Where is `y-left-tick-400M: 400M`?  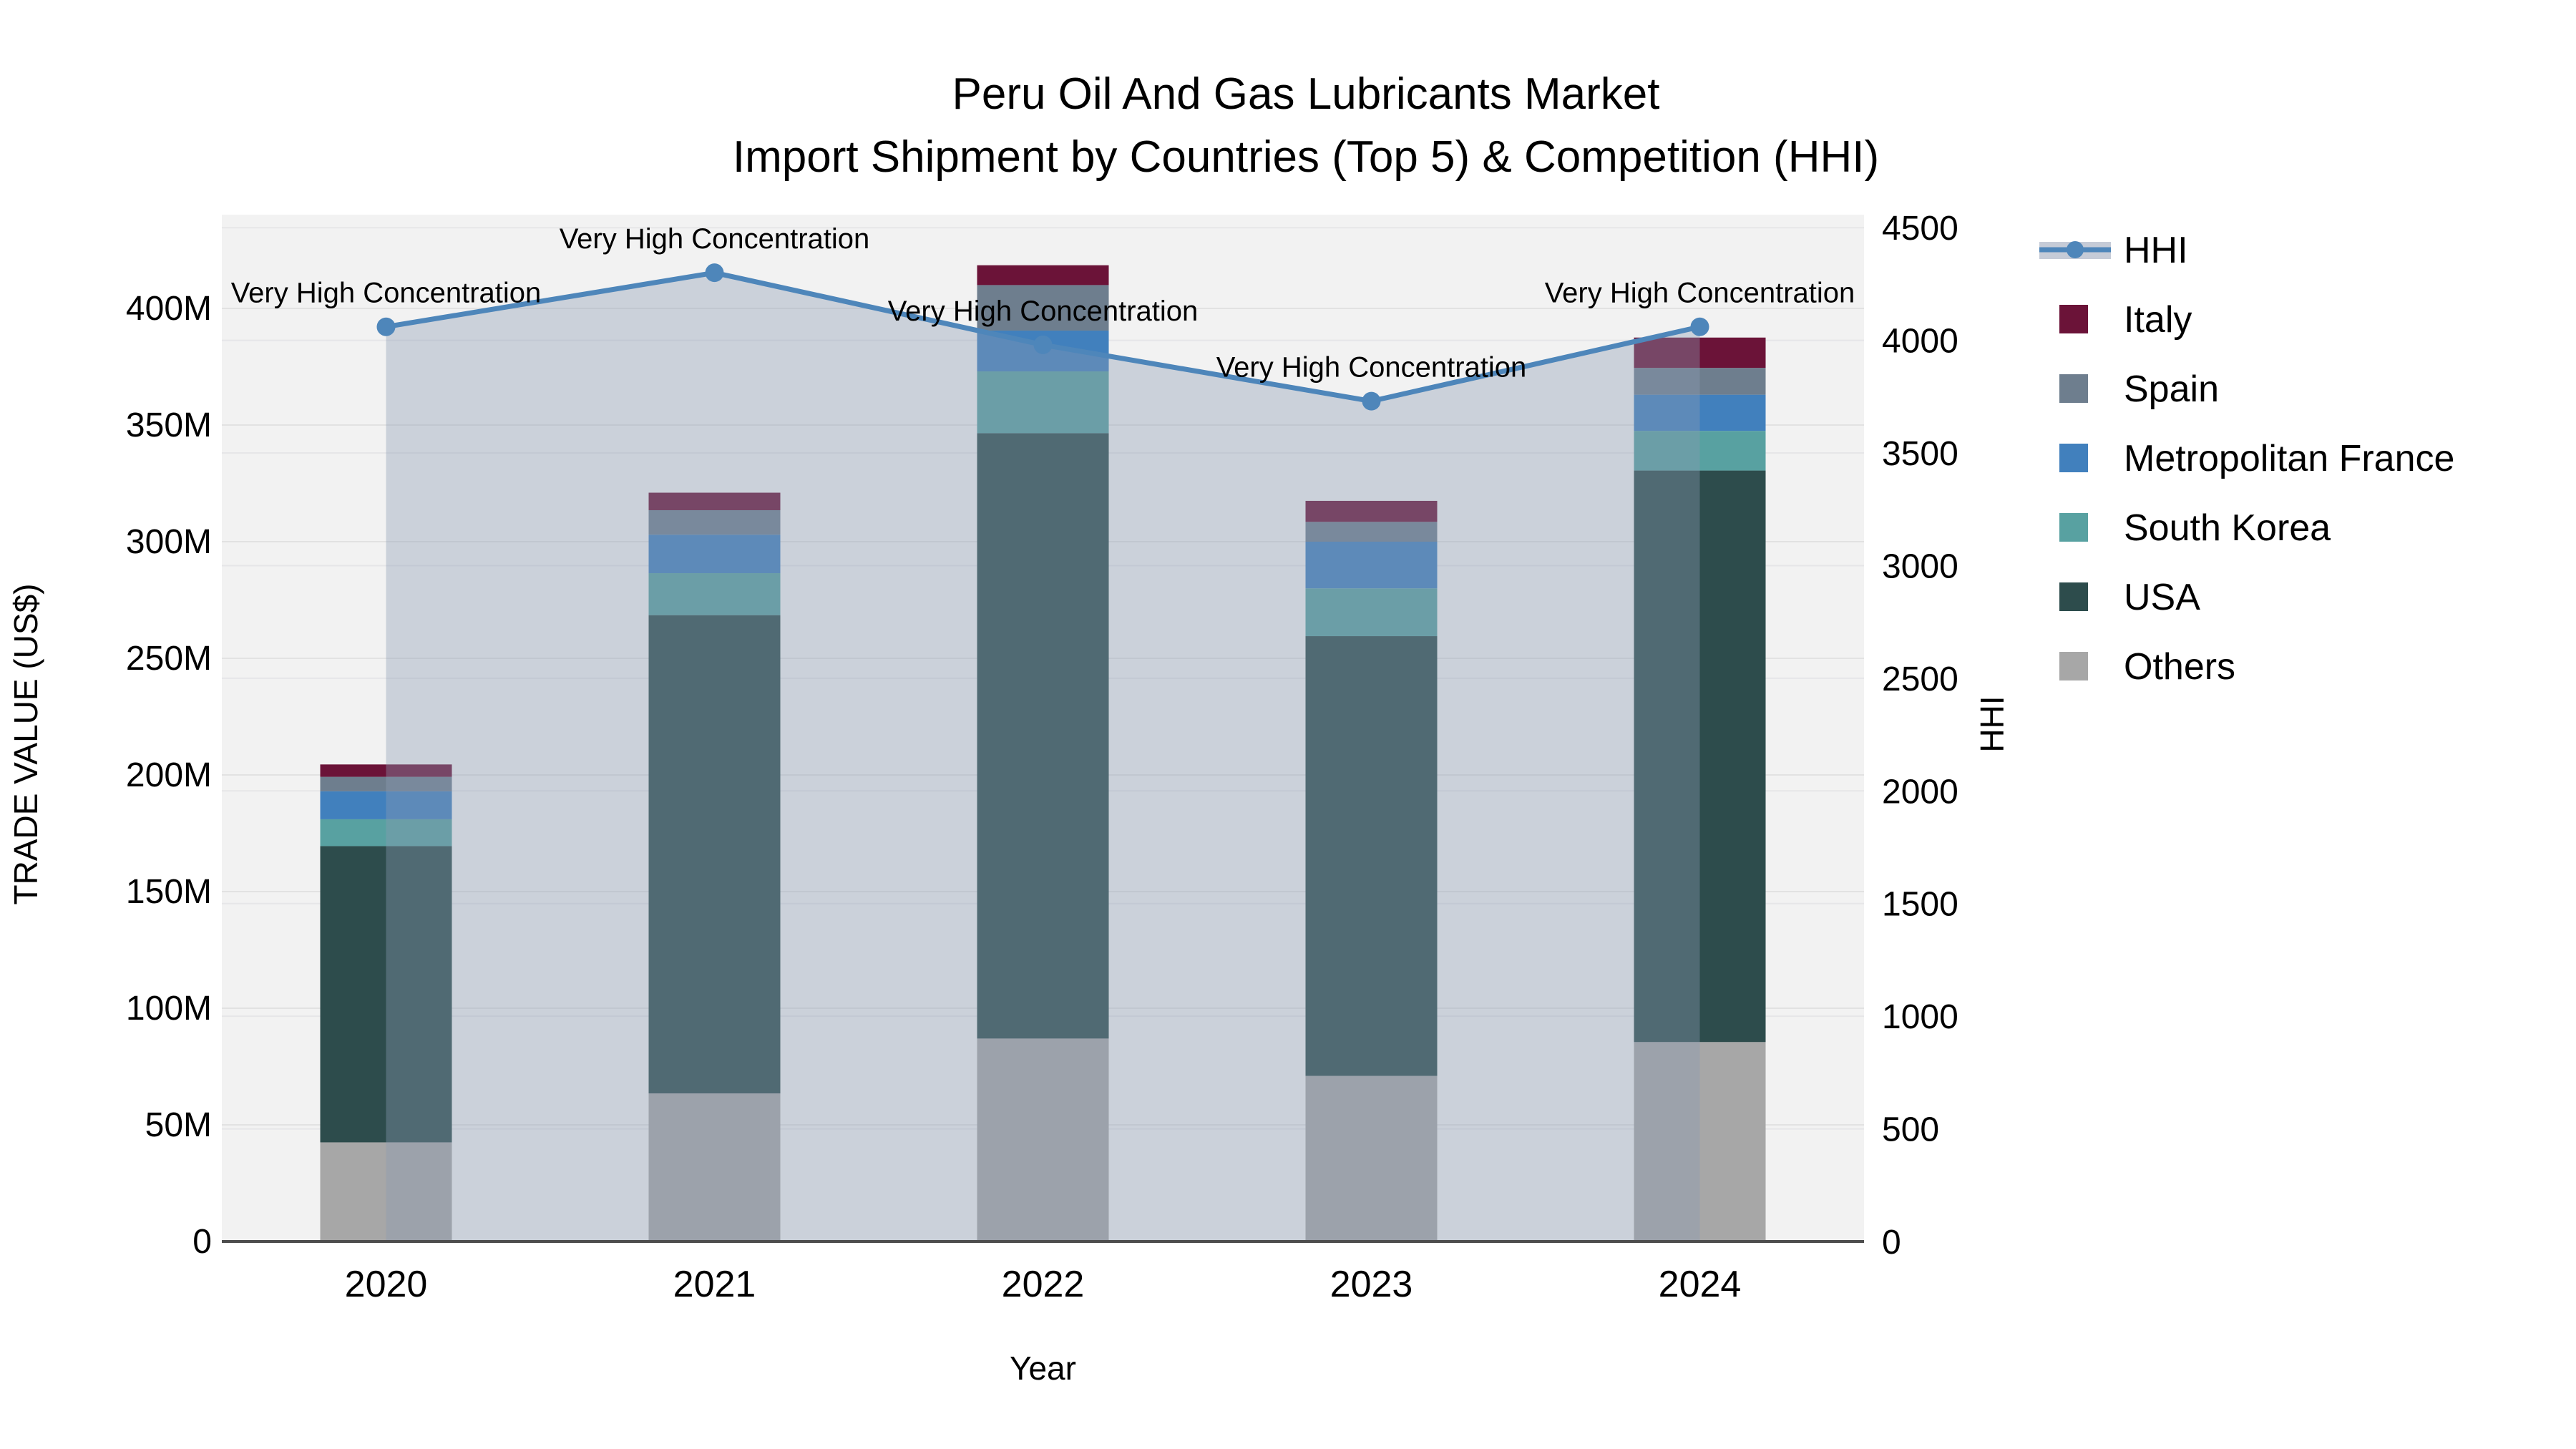
y-left-tick-400M: 400M is located at coordinates (169, 309).